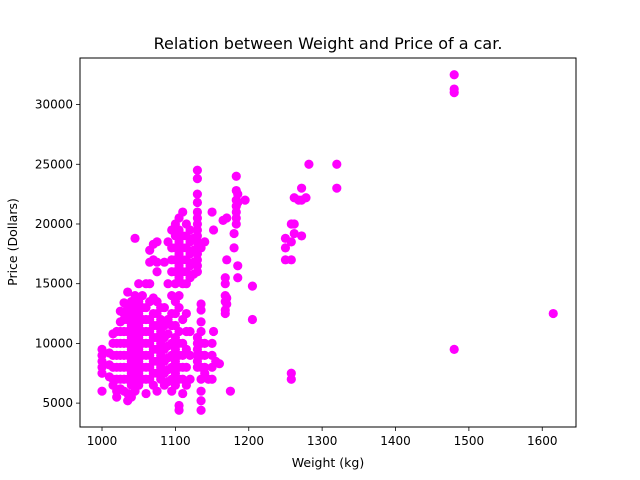  I want to click on x-tick-label: 1300, so click(322, 441).